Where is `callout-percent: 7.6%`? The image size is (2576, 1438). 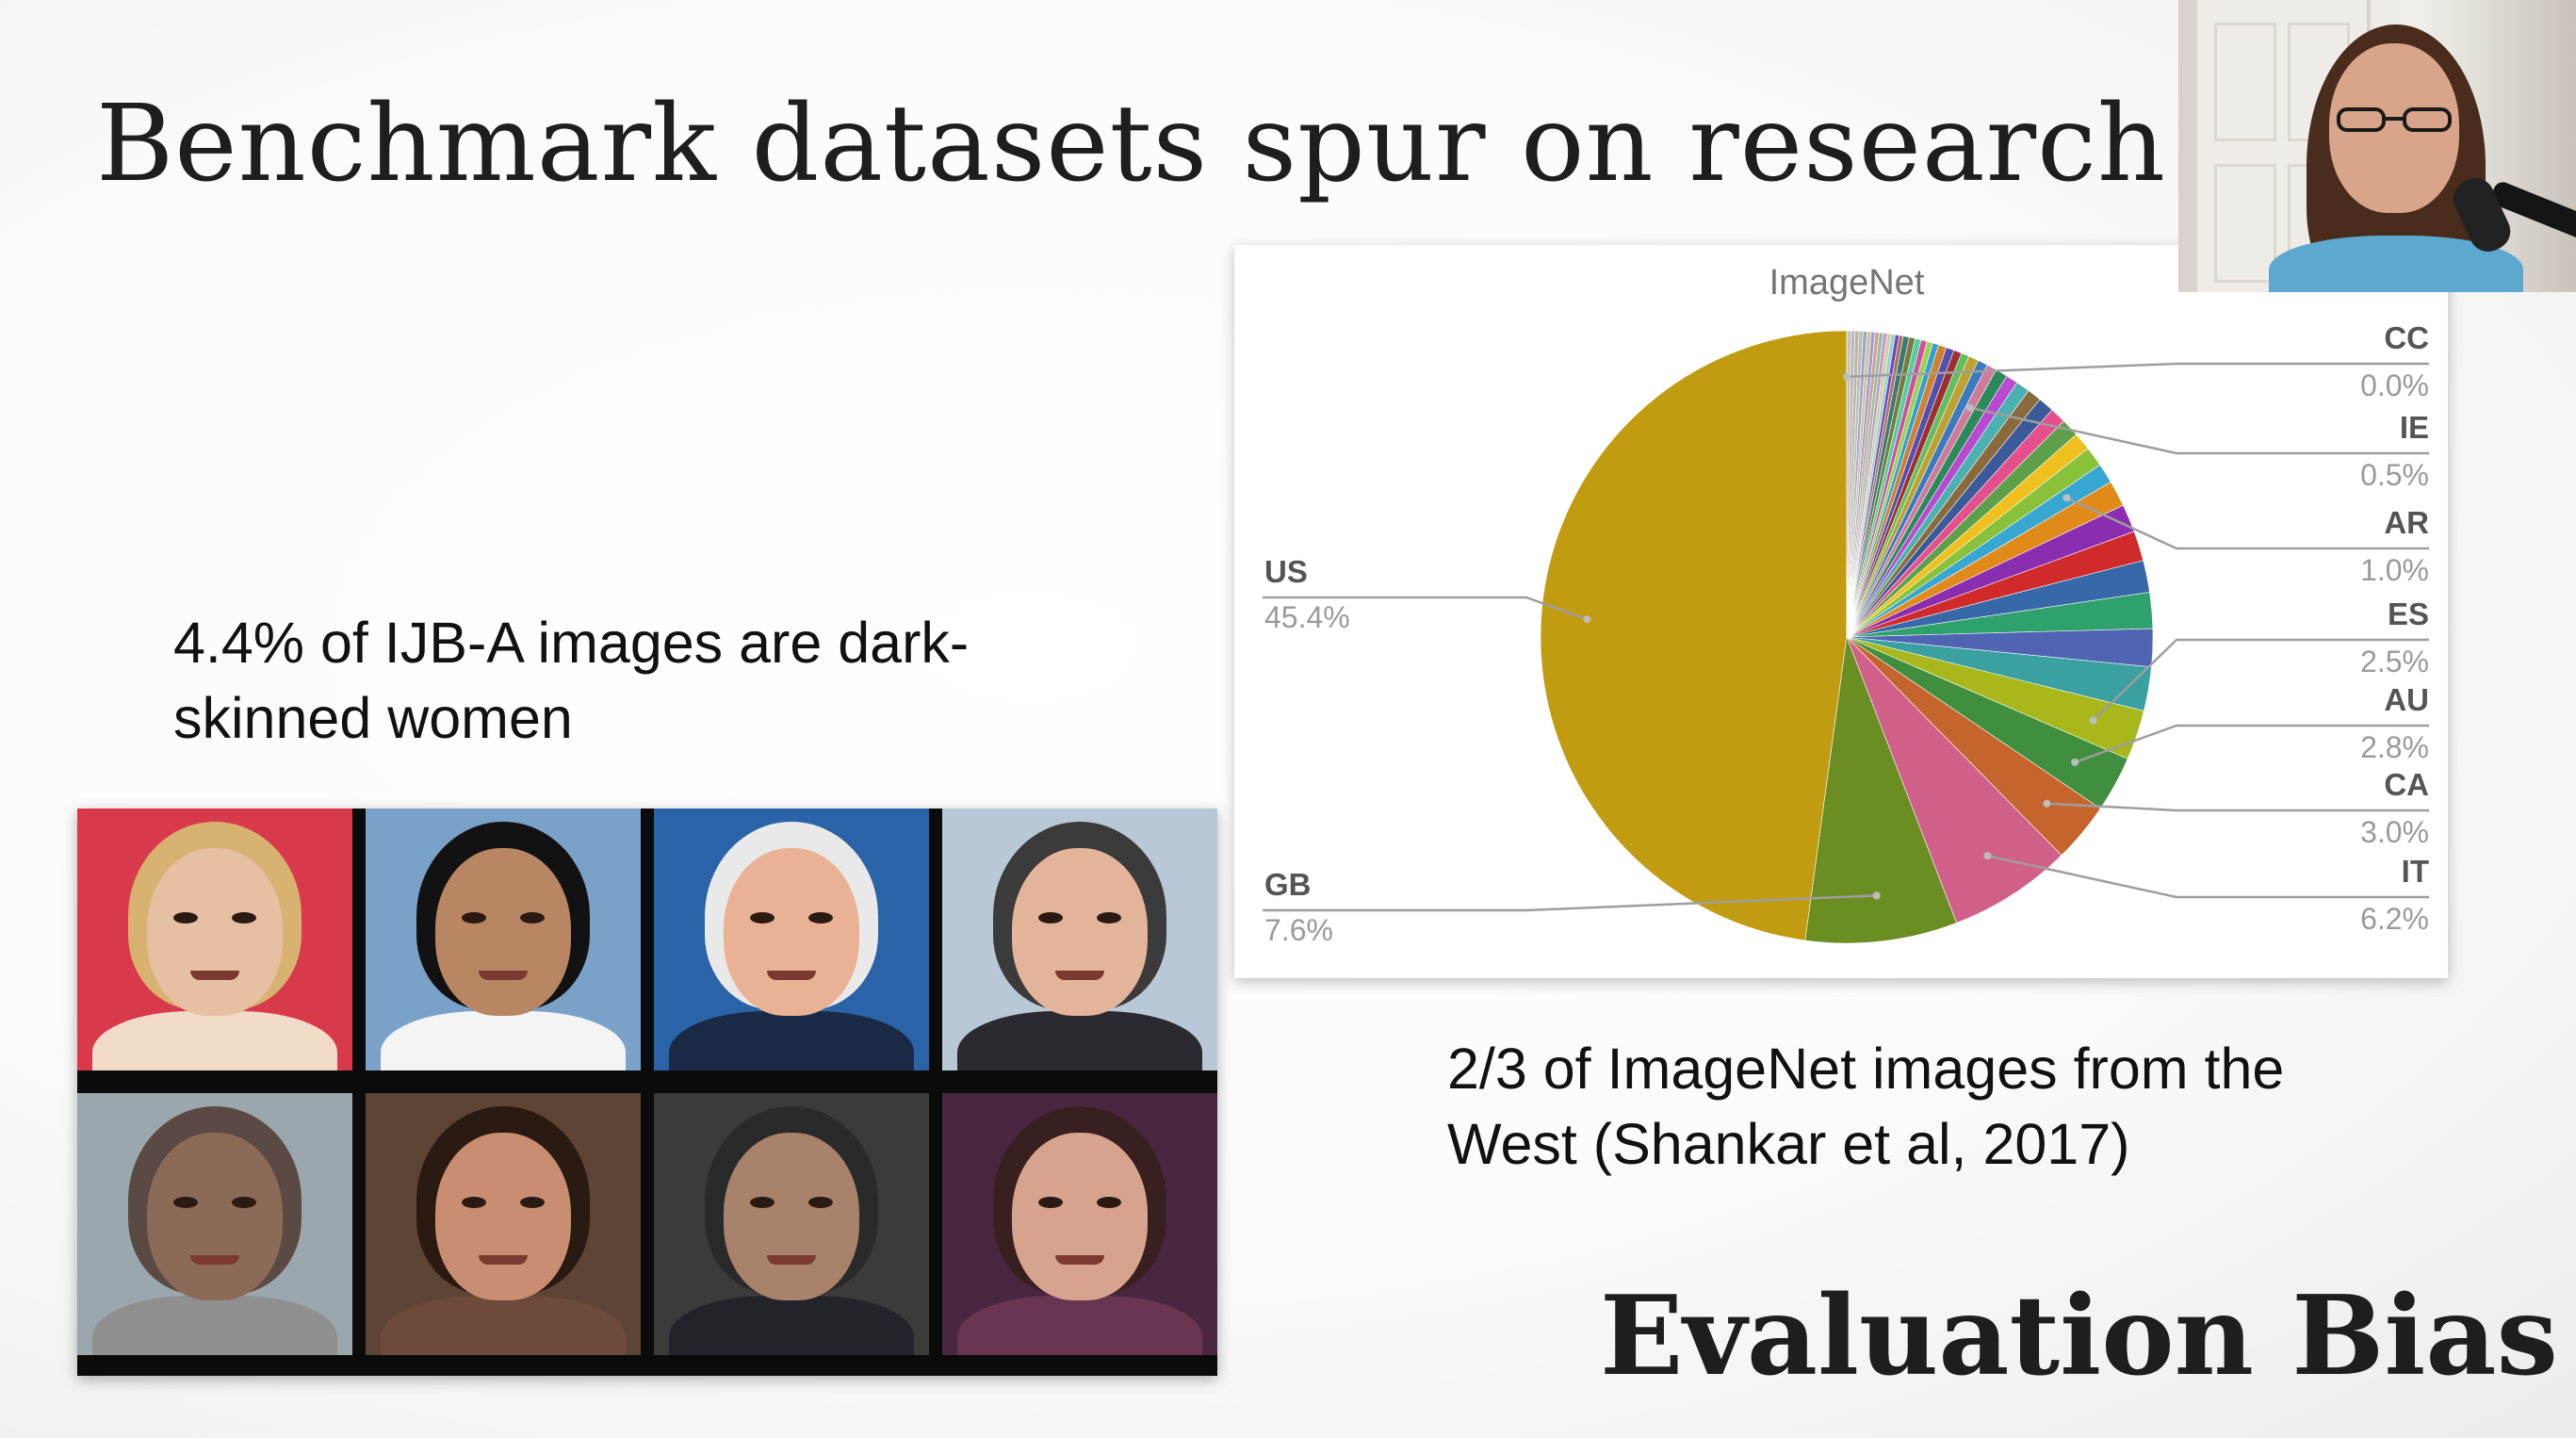 callout-percent: 7.6% is located at coordinates (1298, 930).